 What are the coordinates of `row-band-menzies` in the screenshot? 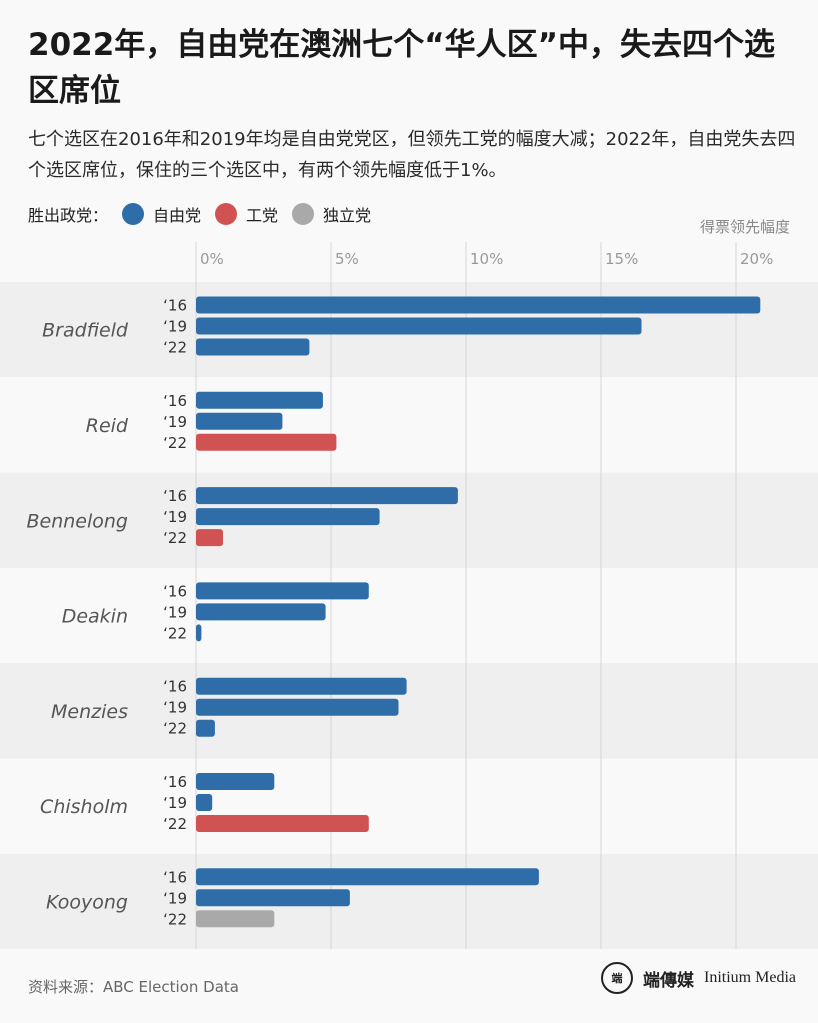 It's located at (409, 711).